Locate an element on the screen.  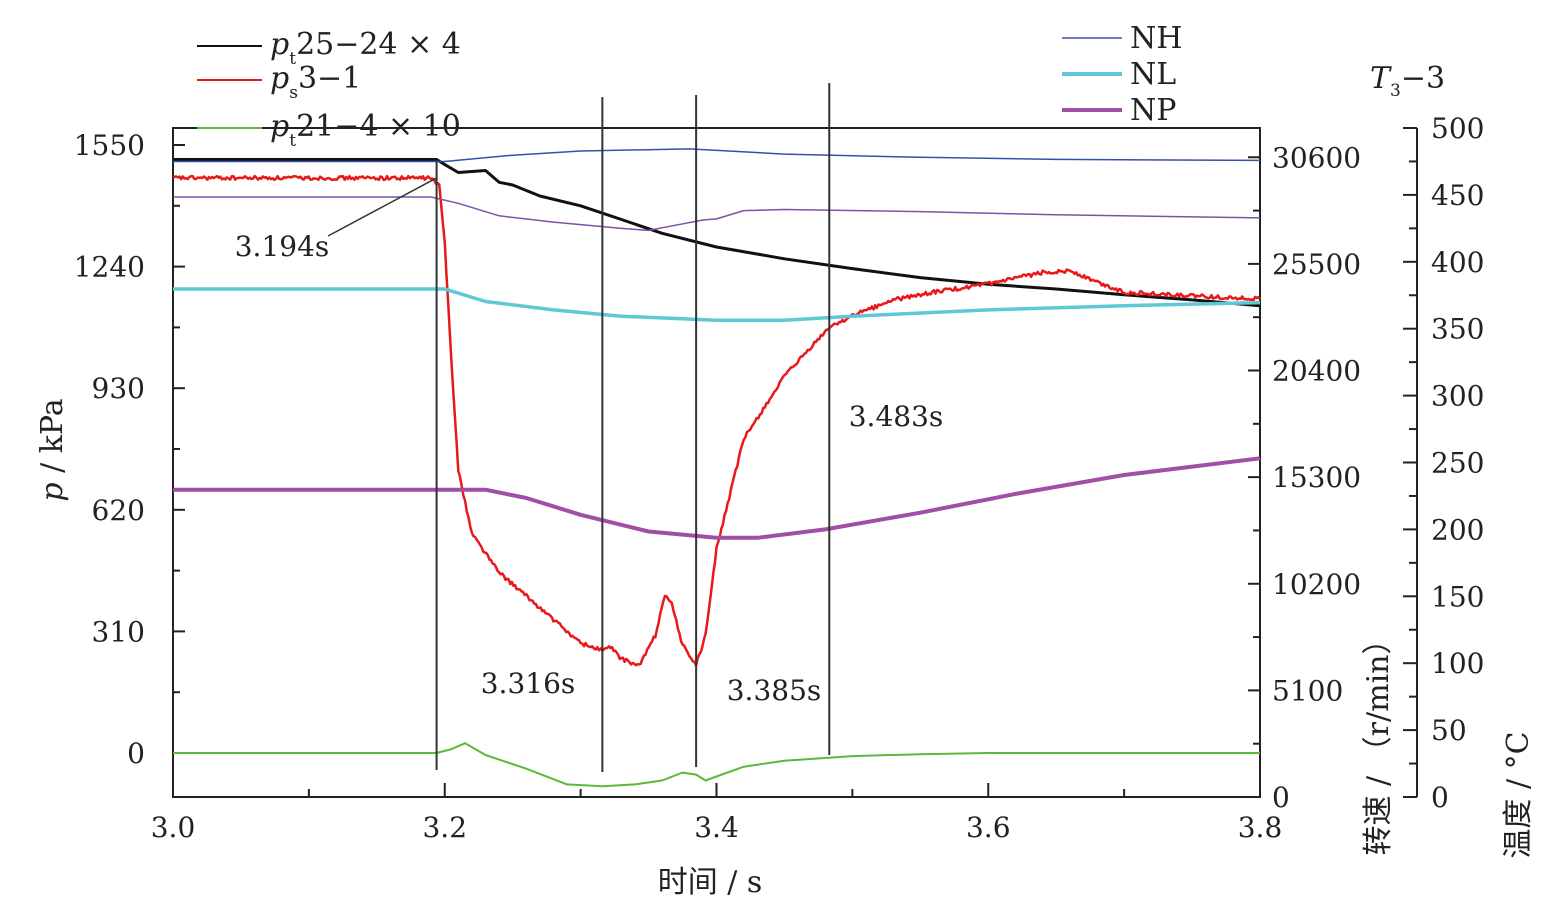
y-axis-speed-label: 转速 / （r/min） is located at coordinates (1378, 740).